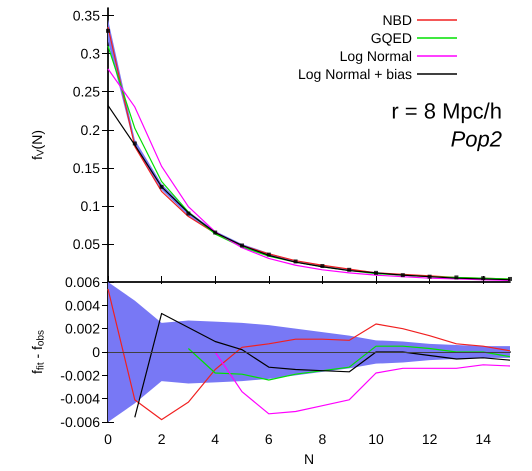  Describe the element at coordinates (37, 352) in the screenshot. I see `y-axis-title: ffit - fobs` at that location.